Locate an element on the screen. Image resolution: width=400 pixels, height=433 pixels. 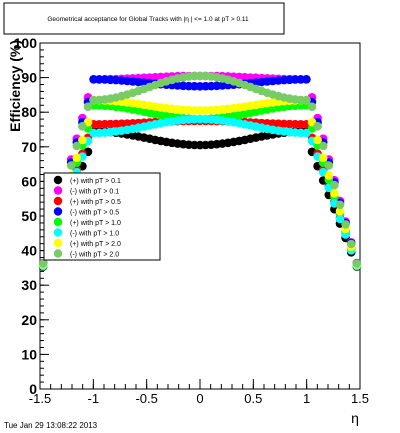
x-axis-label: η is located at coordinates (355, 418).